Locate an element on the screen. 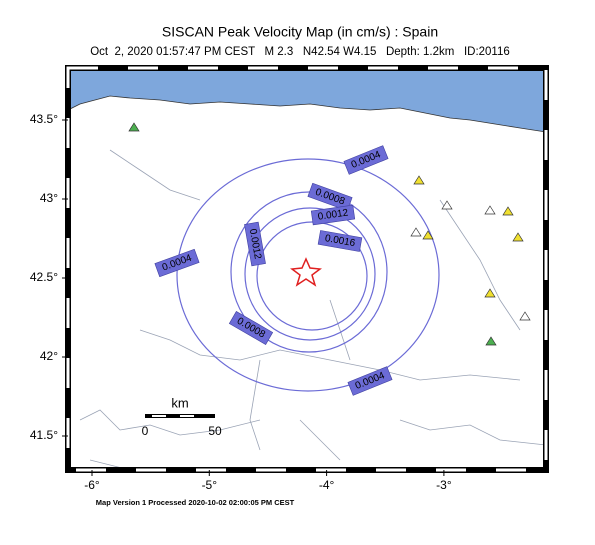 This screenshot has height=545, width=595. lat-tick-label: 41.5° is located at coordinates (44, 435).